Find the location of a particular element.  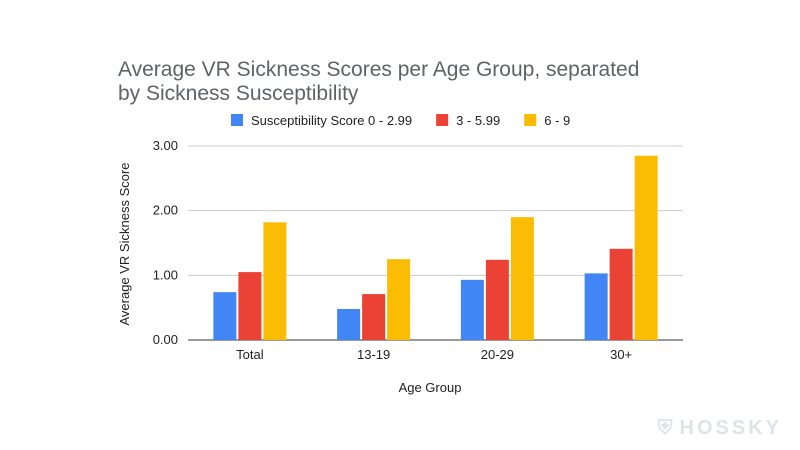

chart-title-line-2: by Sickness Susceptibility is located at coordinates (238, 93).